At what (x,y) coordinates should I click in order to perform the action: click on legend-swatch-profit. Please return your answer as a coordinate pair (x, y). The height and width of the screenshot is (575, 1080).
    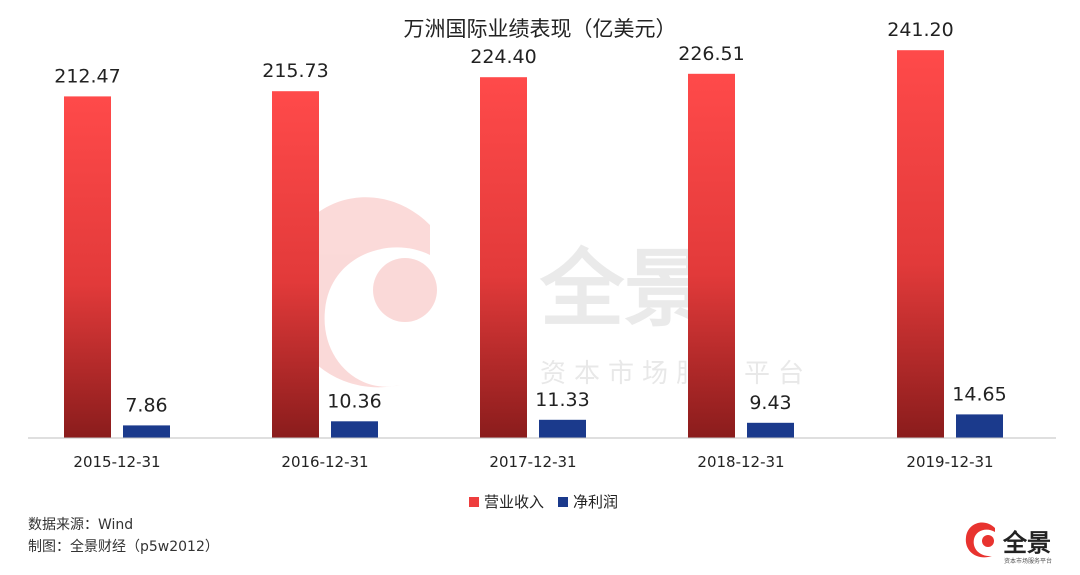
    Looking at the image, I should click on (563, 502).